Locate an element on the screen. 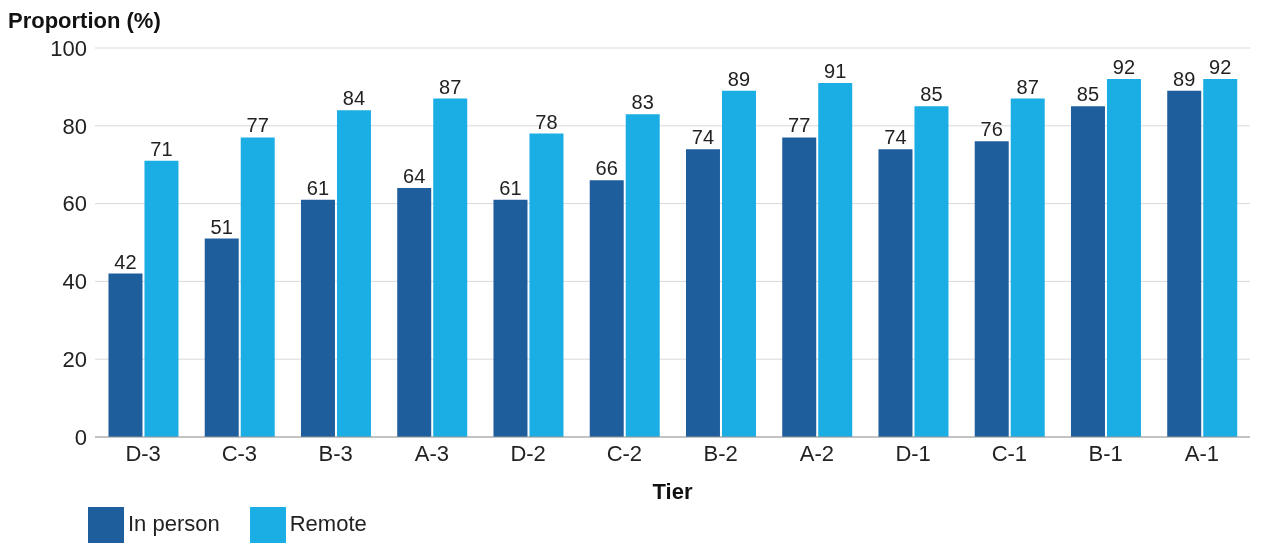  data-label: 51 is located at coordinates (221, 226).